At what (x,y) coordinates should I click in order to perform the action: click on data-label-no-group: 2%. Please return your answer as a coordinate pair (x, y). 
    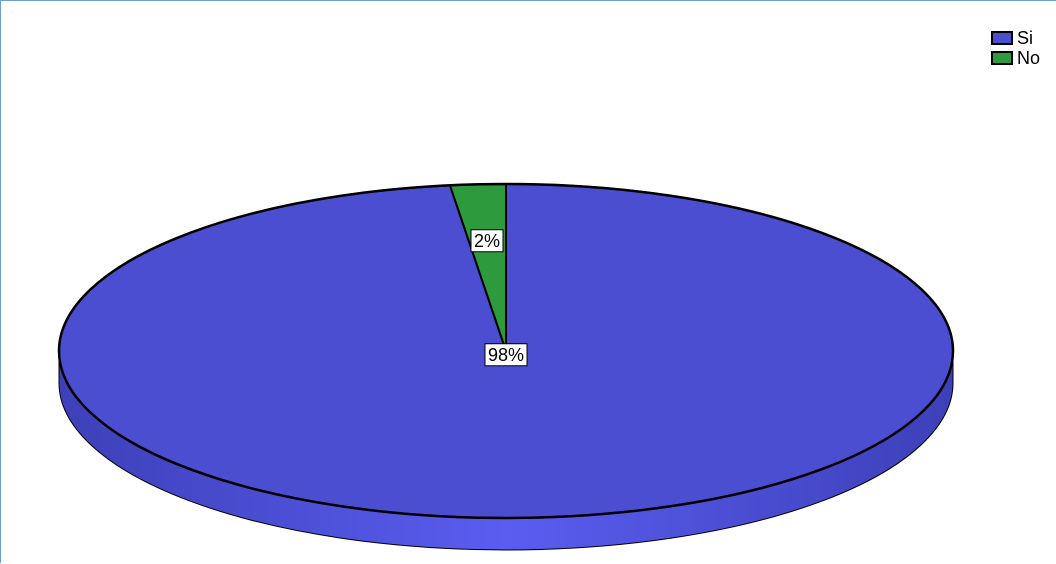
    Looking at the image, I should click on (487, 241).